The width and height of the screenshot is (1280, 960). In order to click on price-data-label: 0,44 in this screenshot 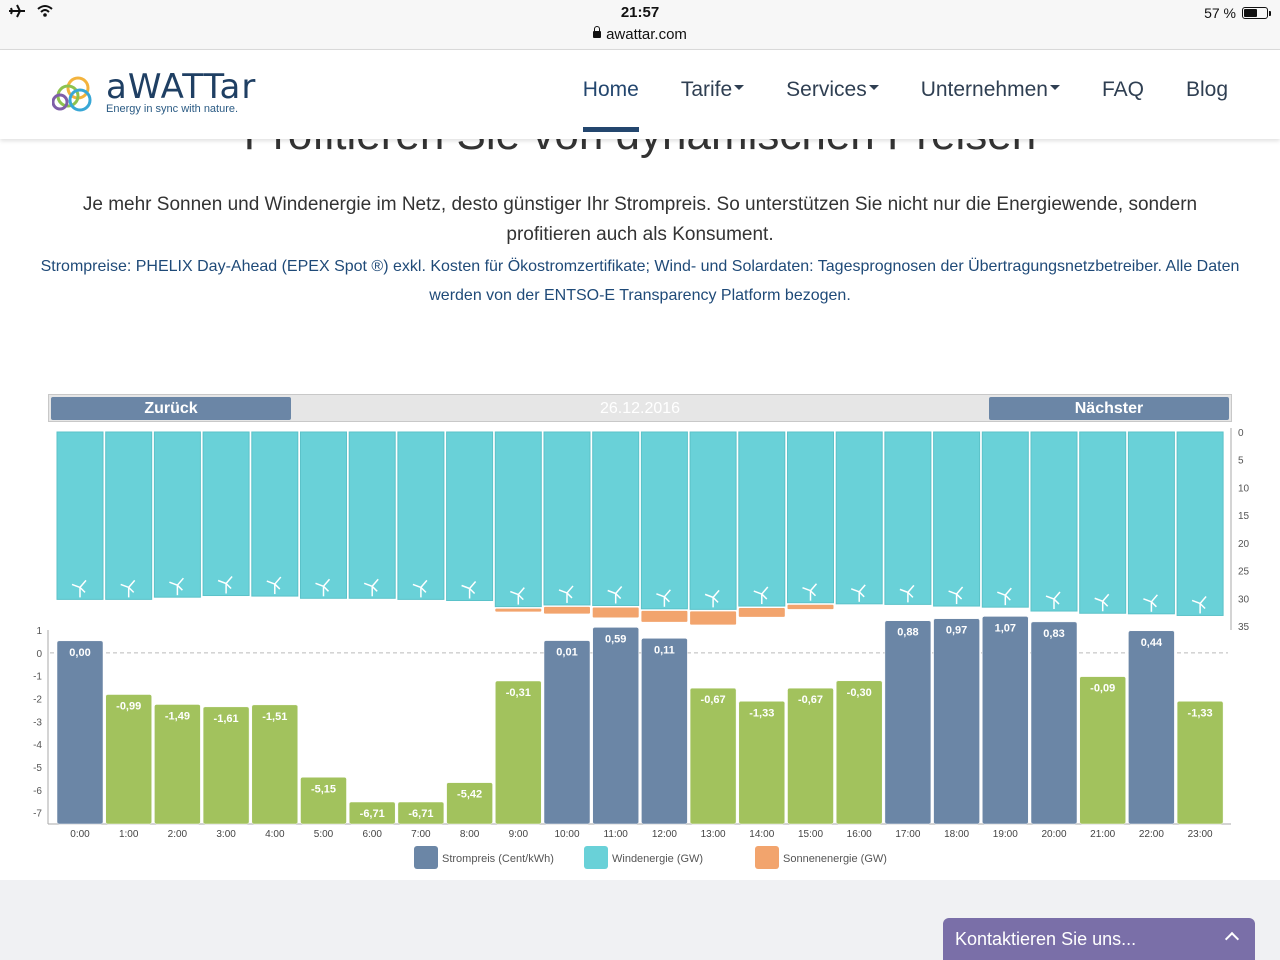, I will do `click(1152, 643)`.